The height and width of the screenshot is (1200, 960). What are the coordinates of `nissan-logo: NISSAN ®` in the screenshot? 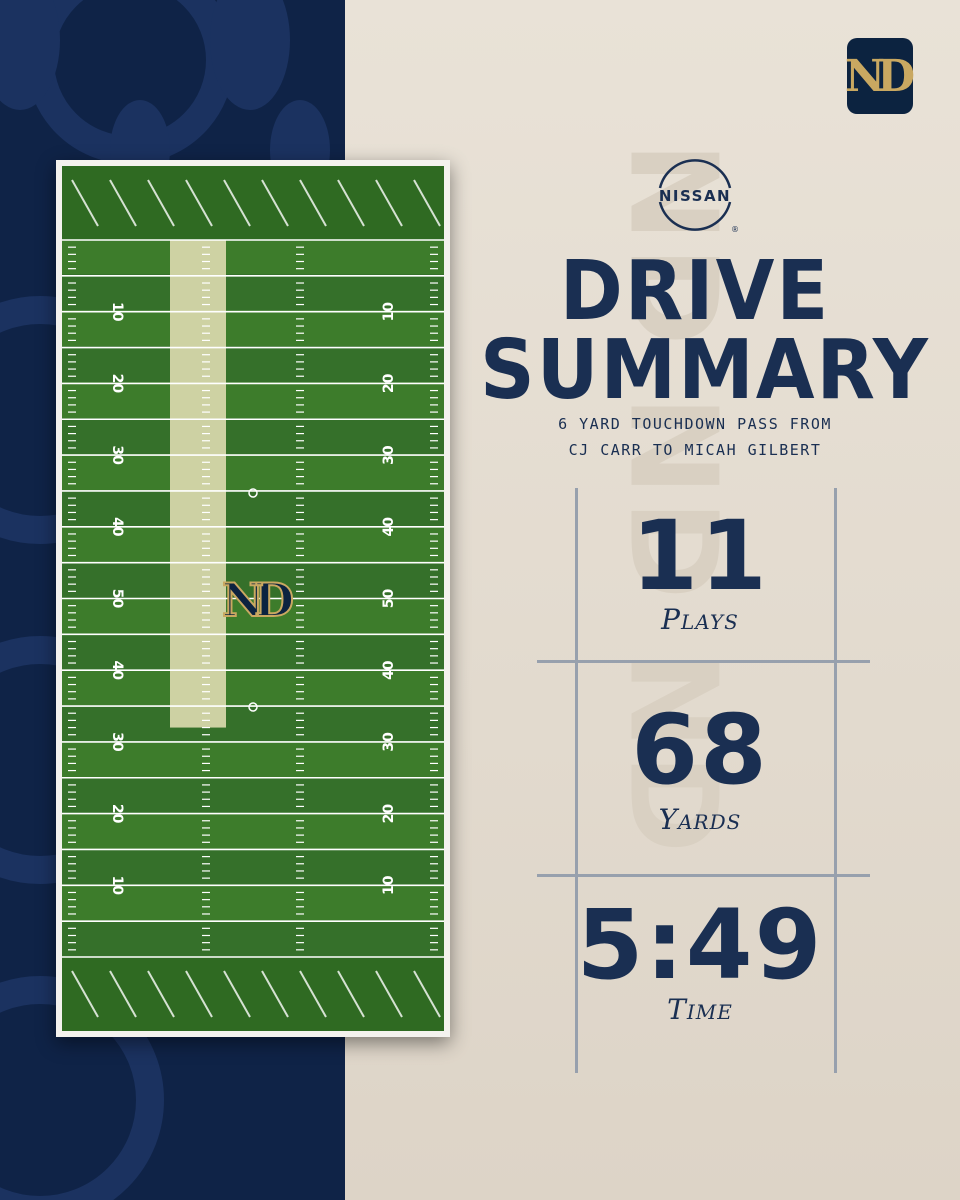 It's located at (698, 196).